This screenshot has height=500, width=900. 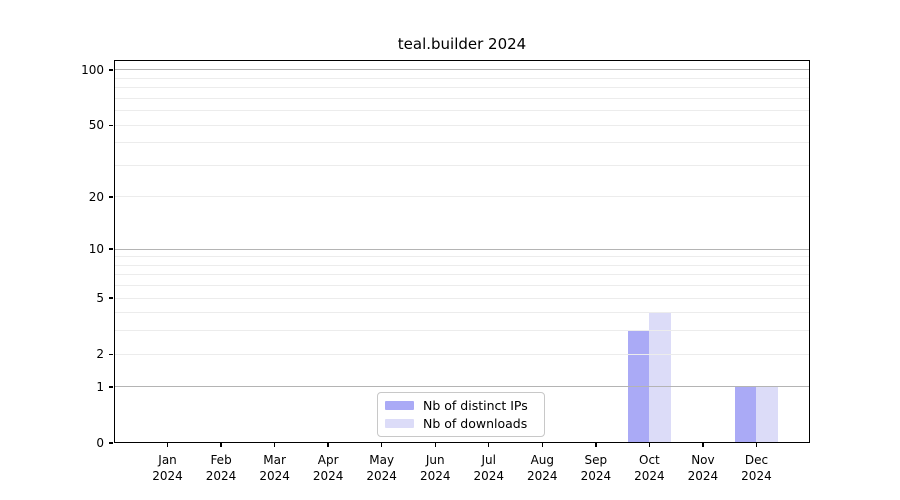 What do you see at coordinates (649, 468) in the screenshot?
I see `x-tick-label-oct: Oct 2024` at bounding box center [649, 468].